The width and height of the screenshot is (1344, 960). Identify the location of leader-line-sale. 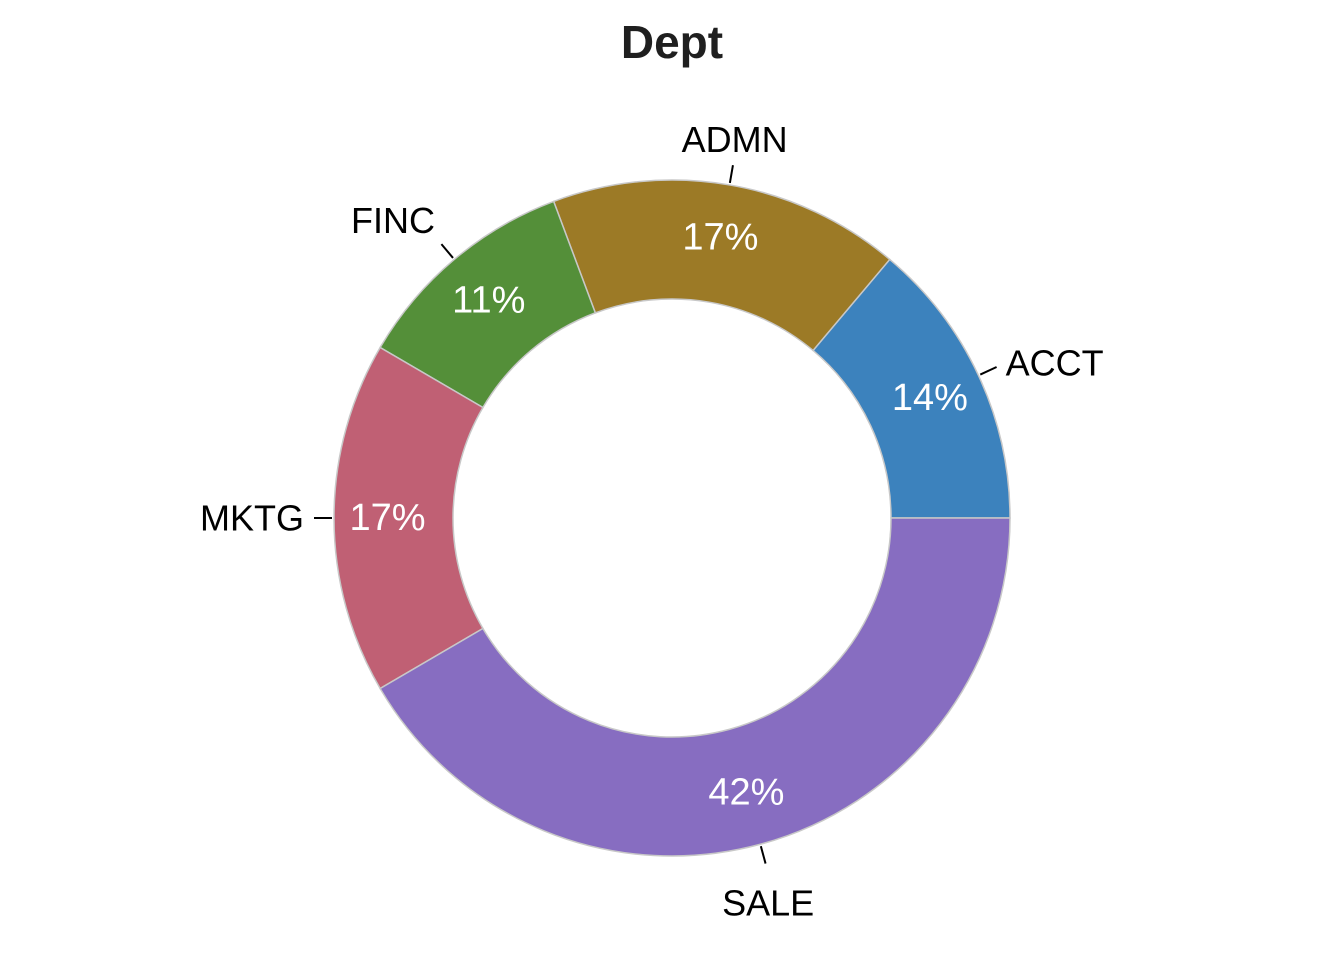
(763, 854).